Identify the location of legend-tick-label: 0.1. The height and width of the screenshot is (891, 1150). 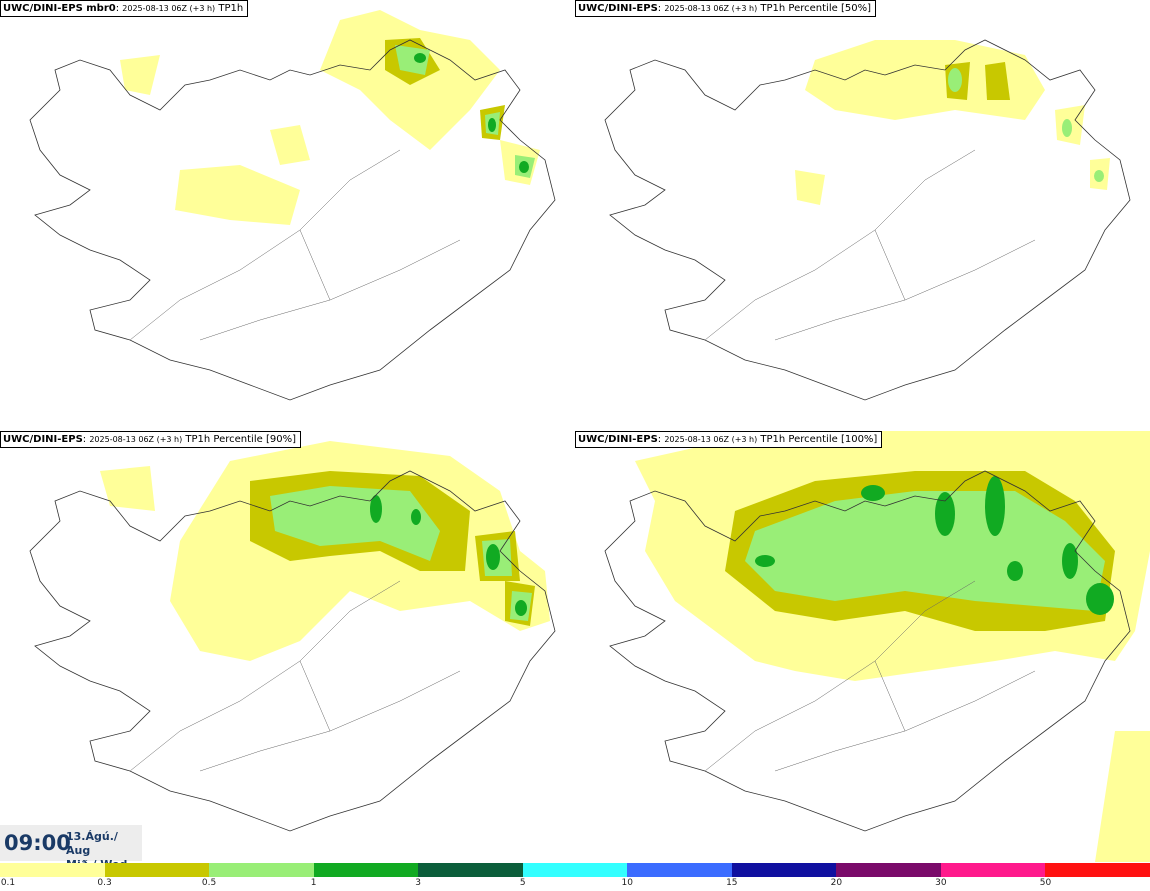
(8, 883).